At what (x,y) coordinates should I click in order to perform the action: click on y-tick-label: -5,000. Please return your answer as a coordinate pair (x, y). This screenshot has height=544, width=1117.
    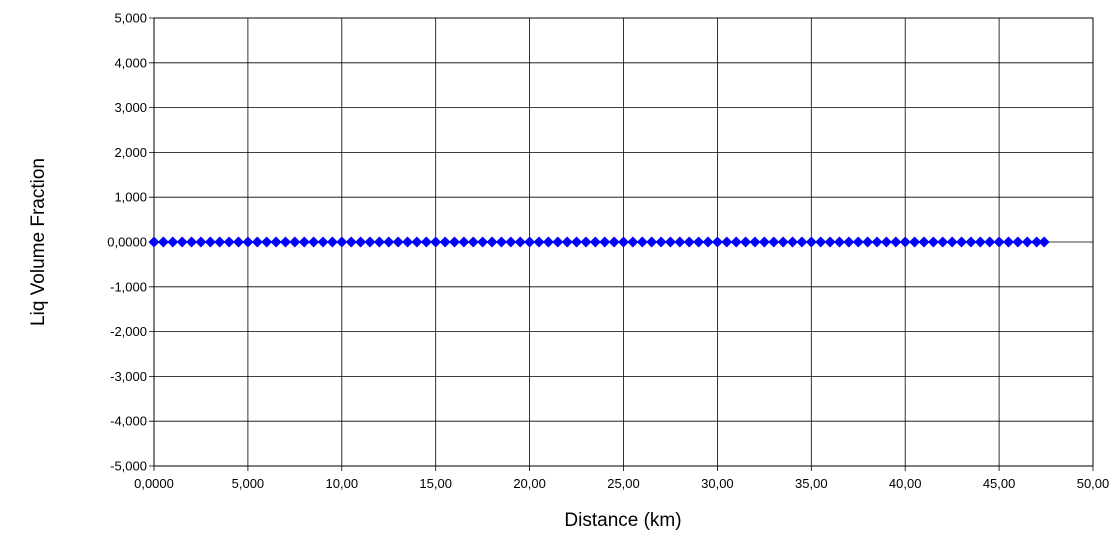
    Looking at the image, I should click on (128, 466).